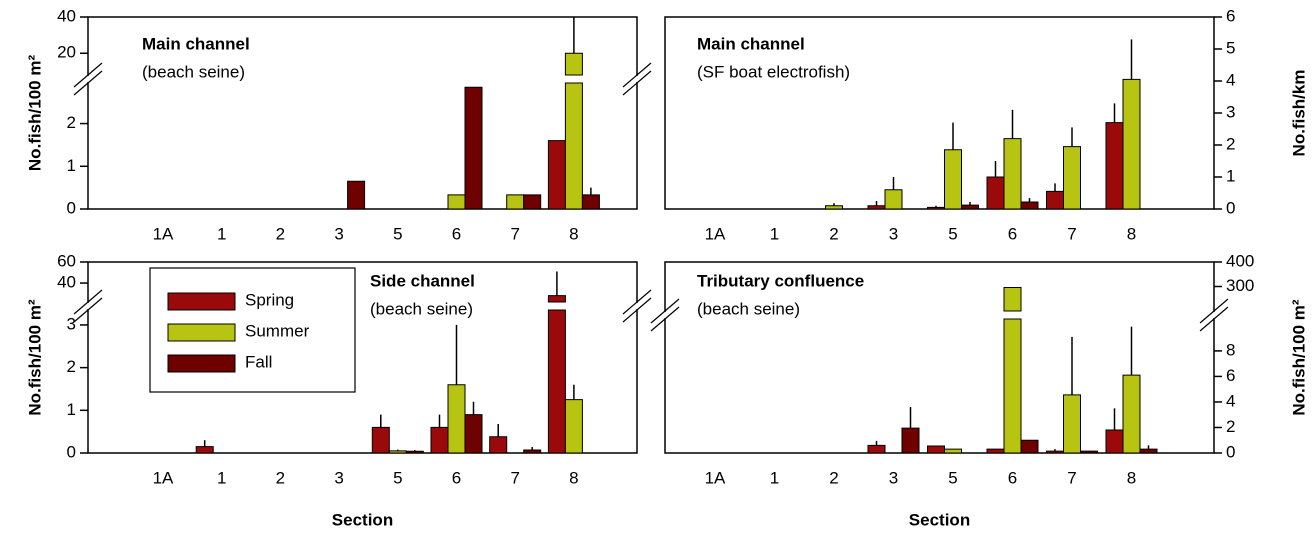 This screenshot has width=1312, height=537. What do you see at coordinates (1230, 47) in the screenshot?
I see `y-tick-label: 5` at bounding box center [1230, 47].